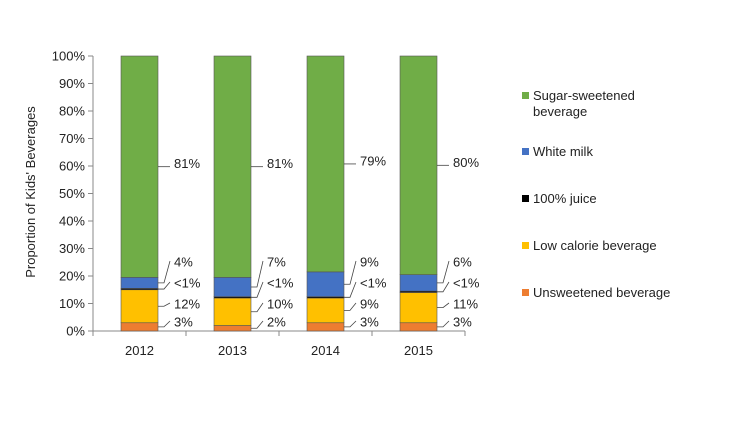 The height and width of the screenshot is (424, 754). What do you see at coordinates (462, 262) in the screenshot?
I see `data-label: 6%` at bounding box center [462, 262].